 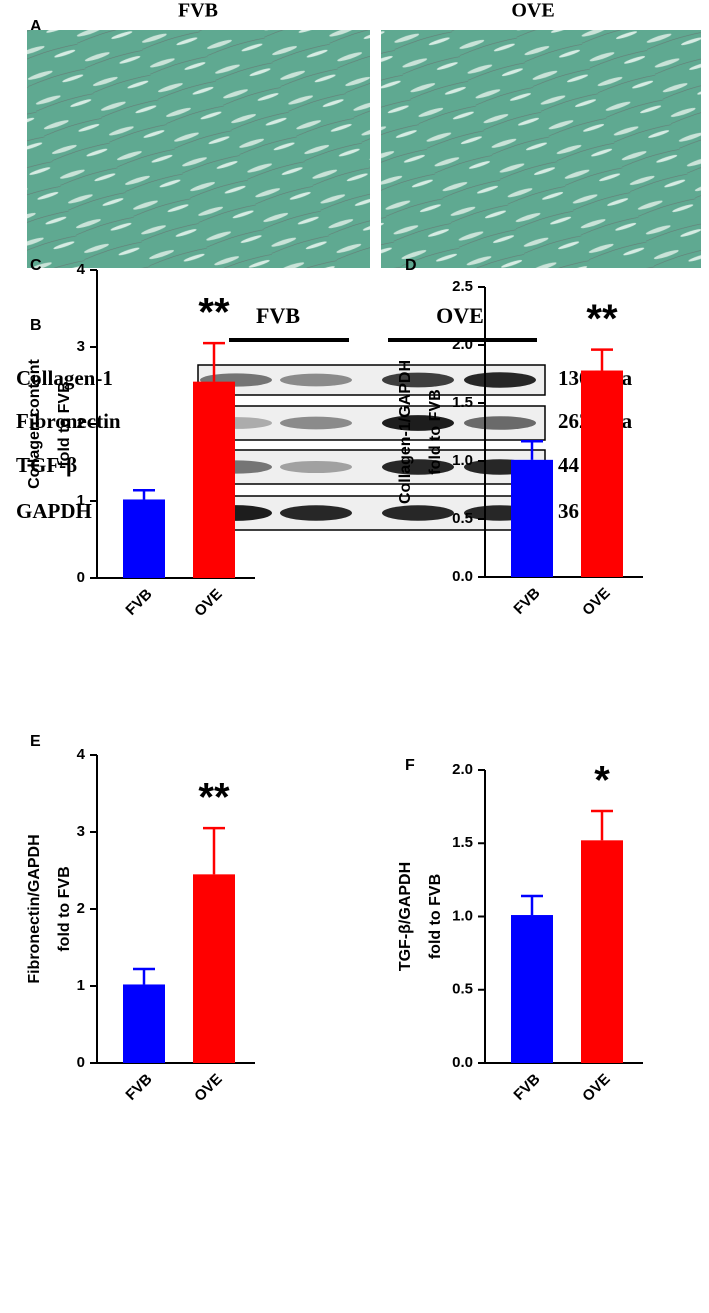 I want to click on y-axis-label: Collagen content, so click(x=34, y=423).